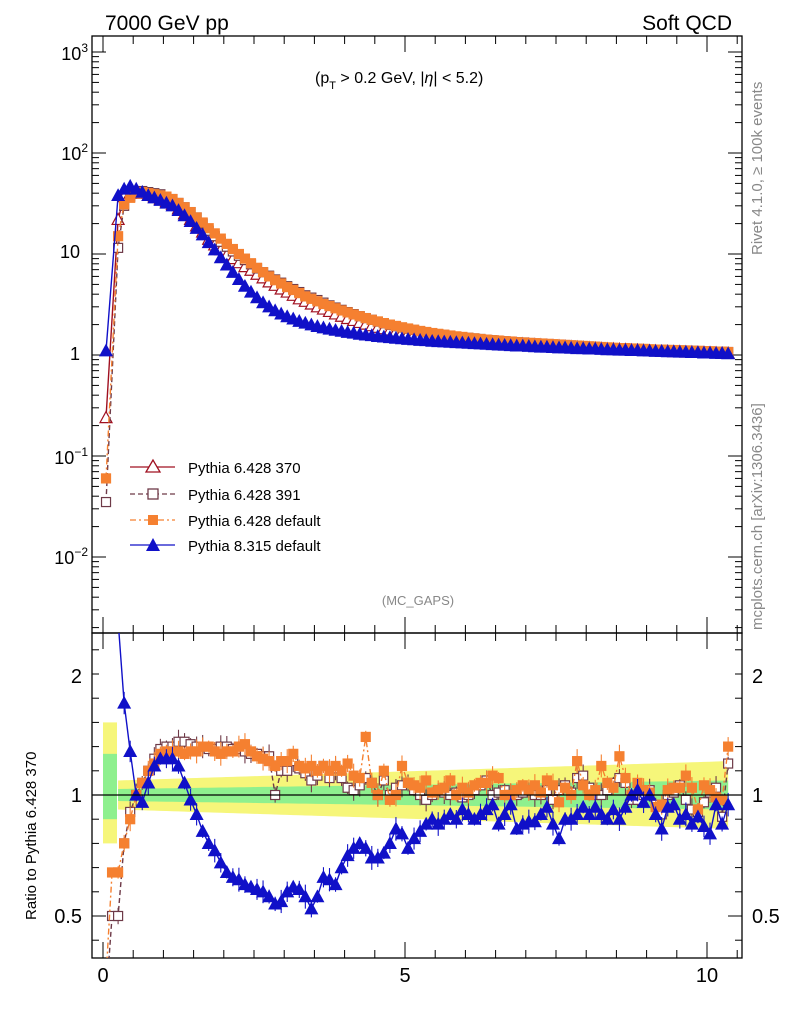 The image size is (786, 1024). Describe the element at coordinates (102, 976) in the screenshot. I see `x-tick-0: 0` at that location.